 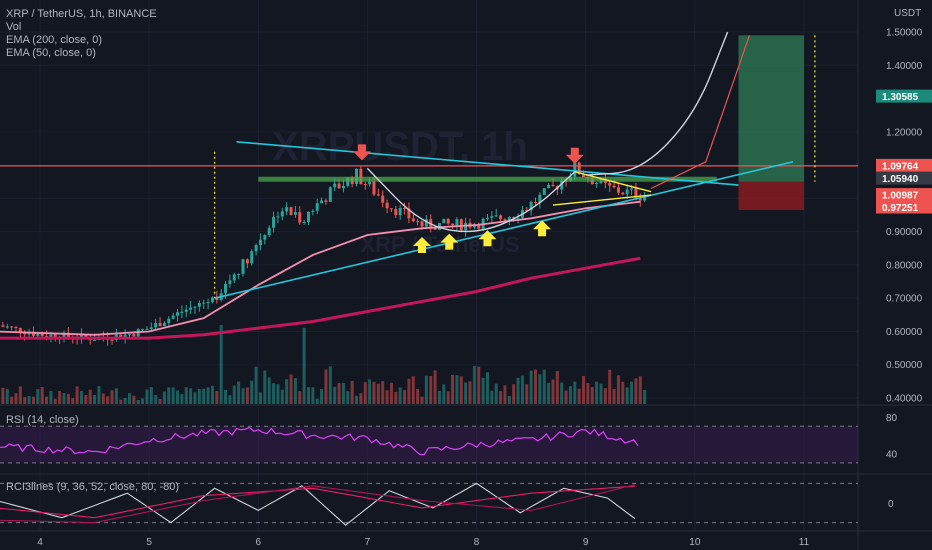 What do you see at coordinates (700, 112) in the screenshot?
I see `projection-path` at bounding box center [700, 112].